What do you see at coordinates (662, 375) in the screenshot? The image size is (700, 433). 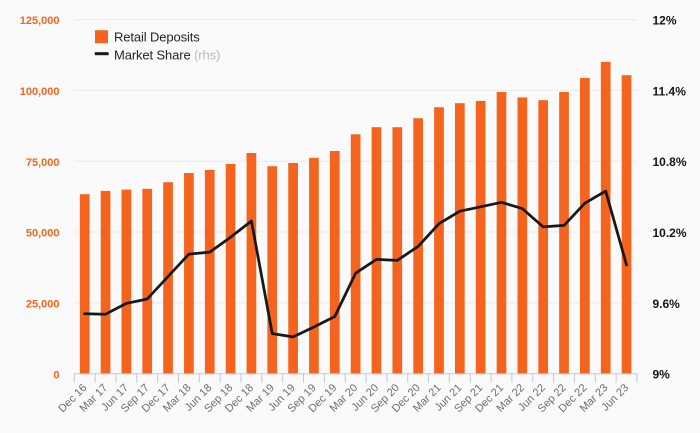 I see `svg-text: 9%` at bounding box center [662, 375].